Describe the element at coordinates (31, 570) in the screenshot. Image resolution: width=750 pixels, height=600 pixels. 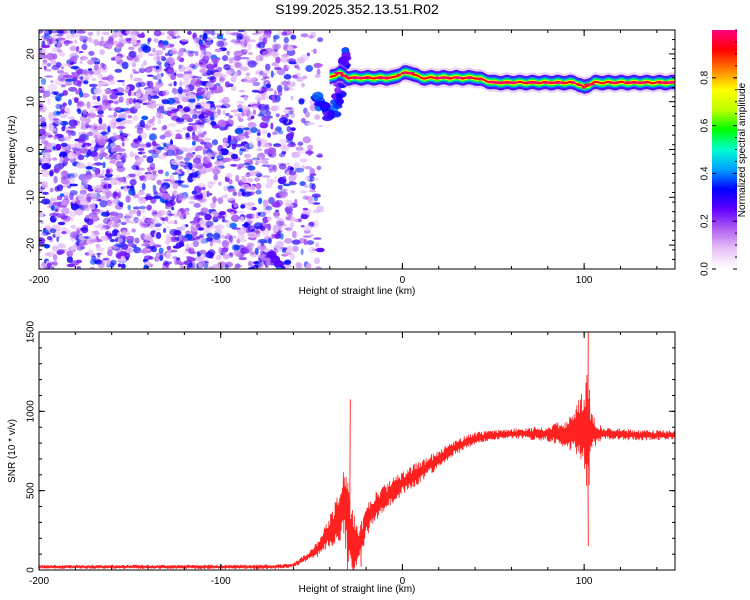
I see `snr-y-tick-label: 0` at that location.